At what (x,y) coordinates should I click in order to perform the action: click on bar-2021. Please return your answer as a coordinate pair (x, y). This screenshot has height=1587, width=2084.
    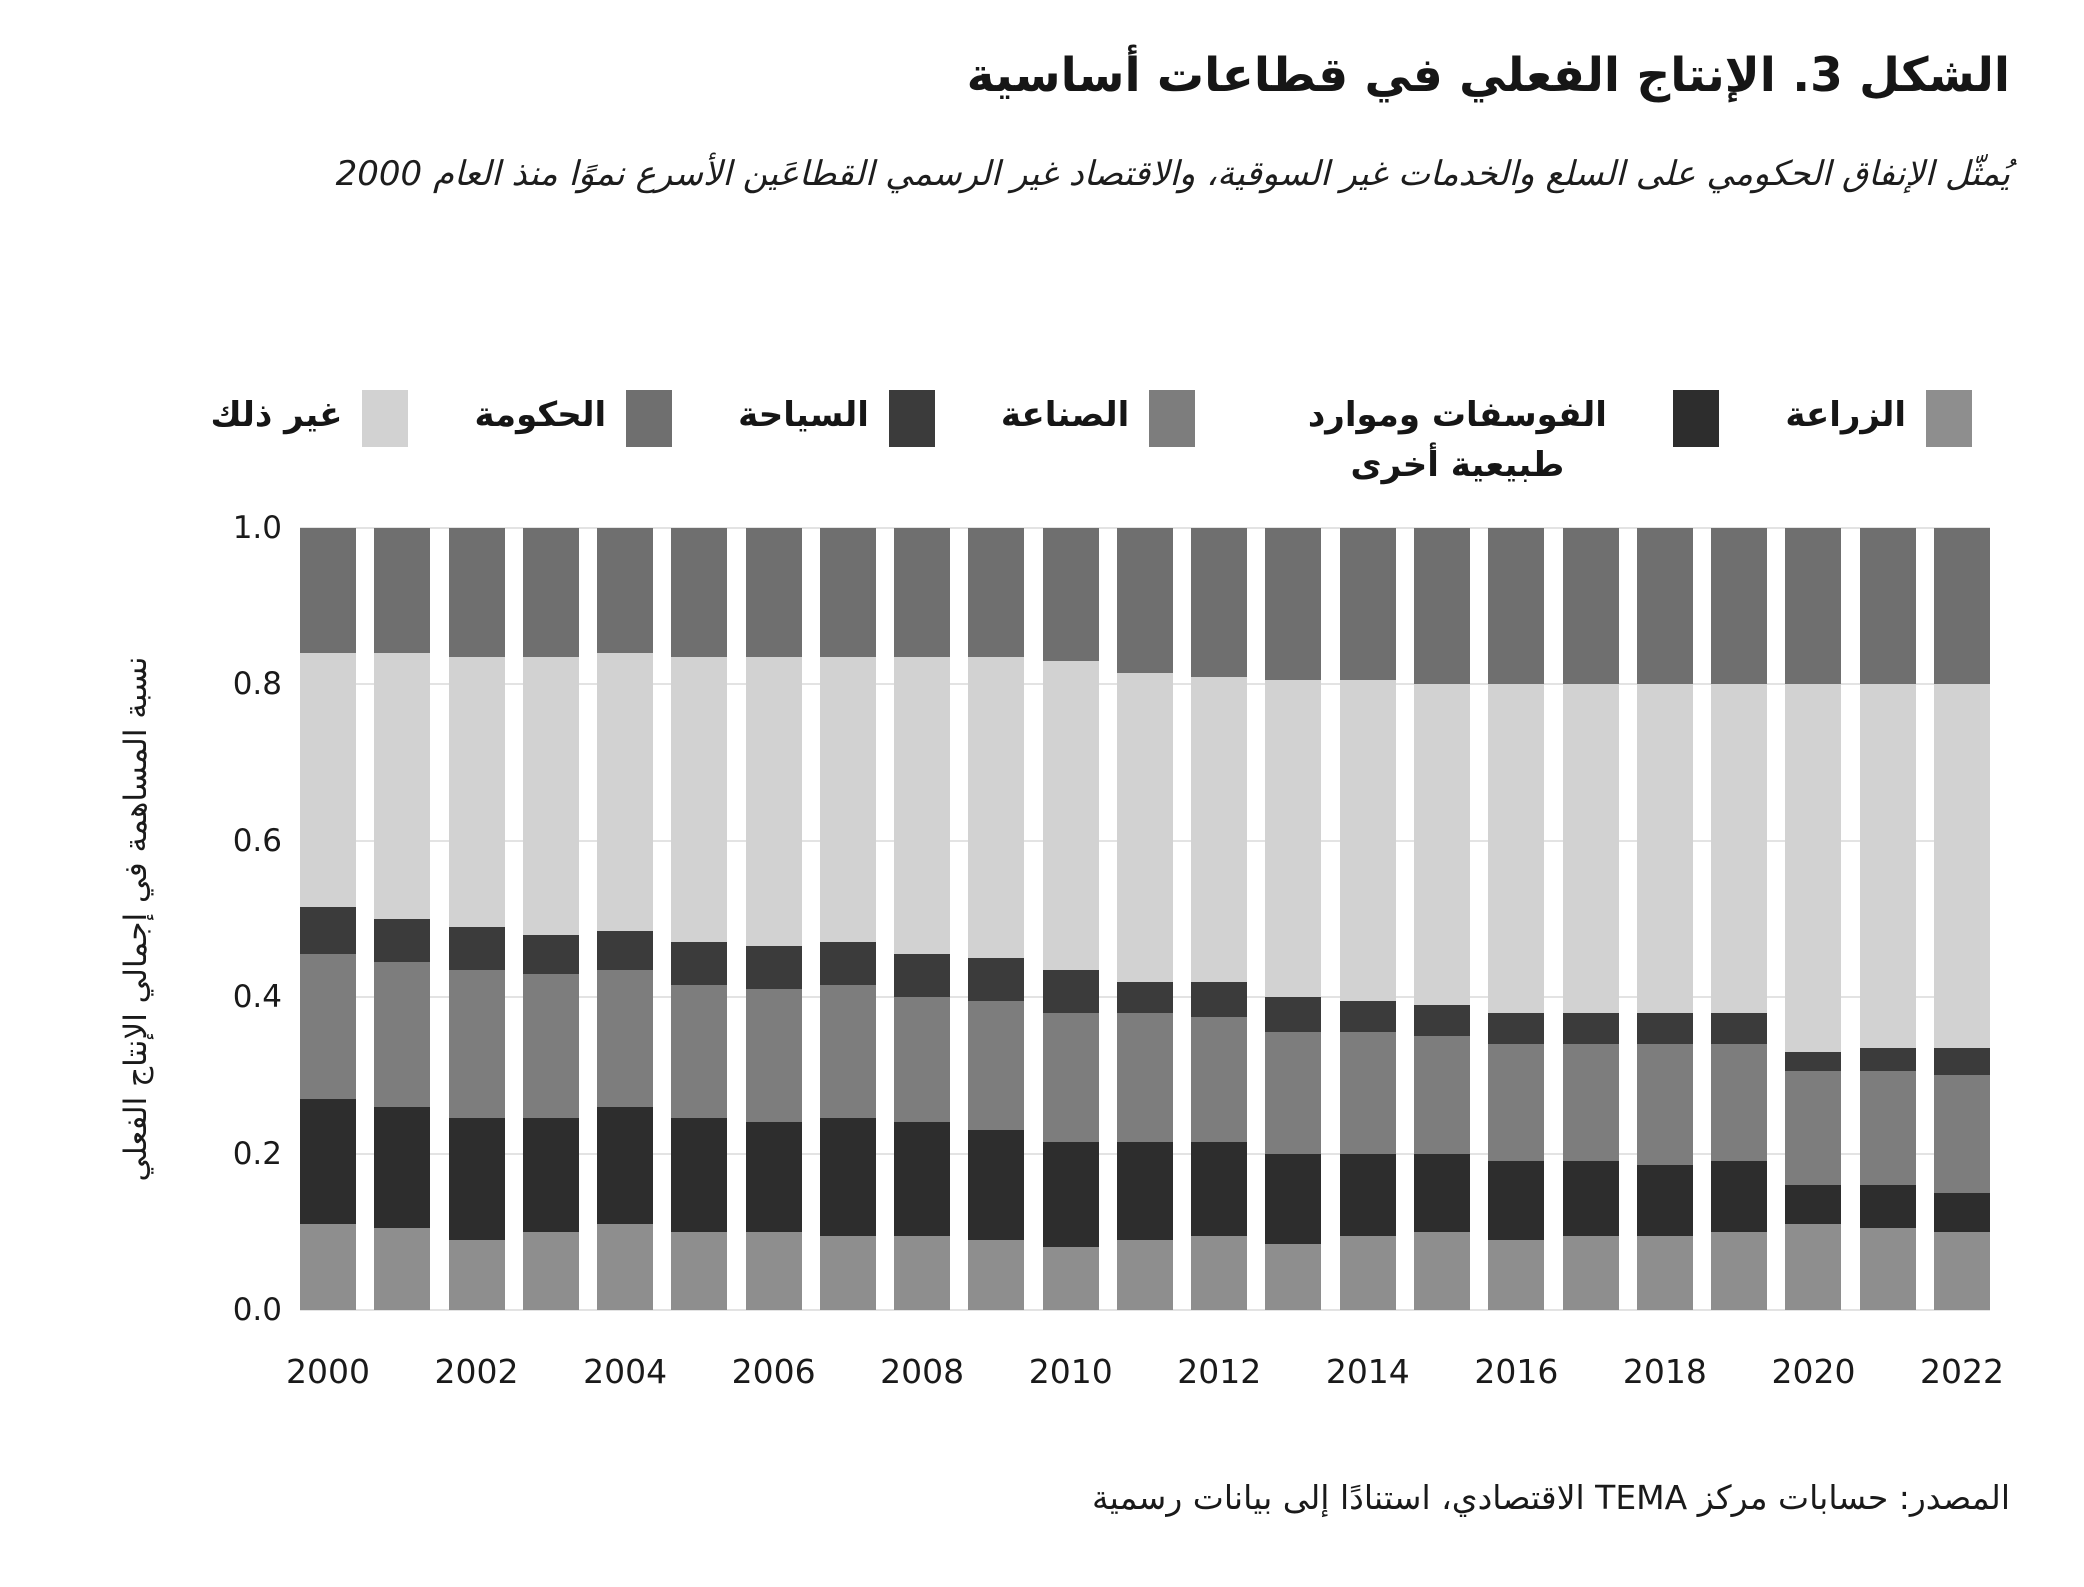
    Looking at the image, I should click on (1887, 919).